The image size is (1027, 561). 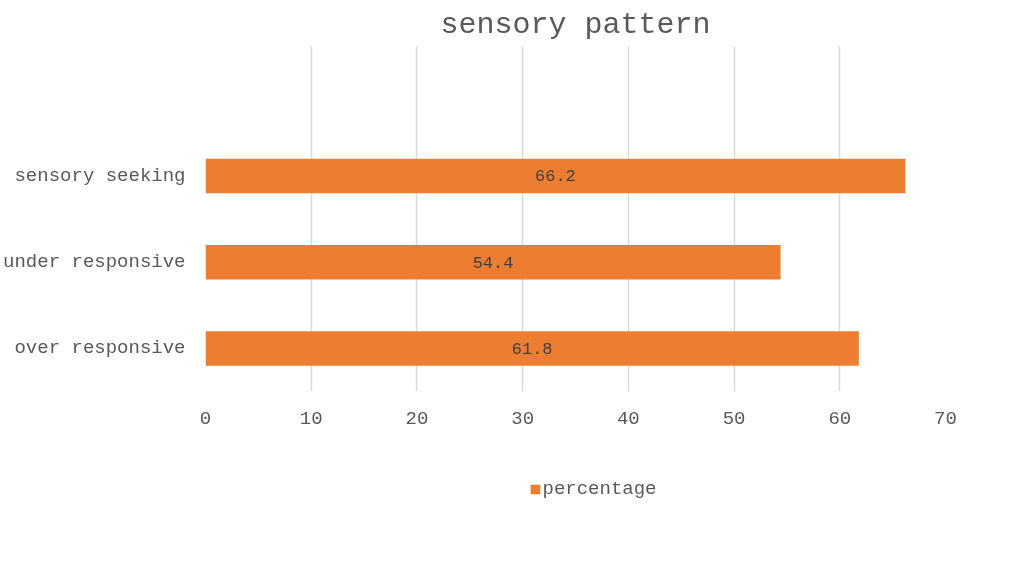 I want to click on data-label: 61.8, so click(x=532, y=349).